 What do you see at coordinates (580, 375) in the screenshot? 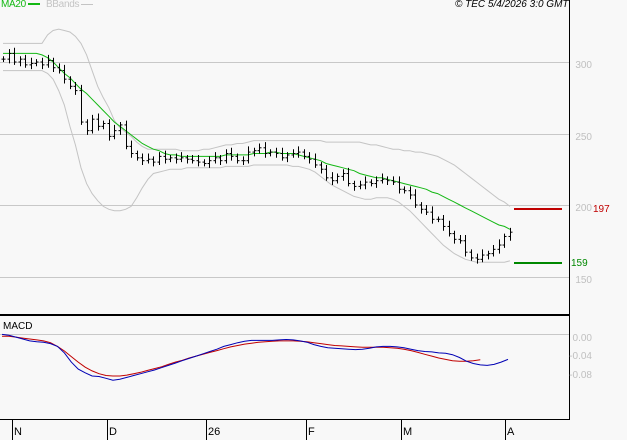
I see `macd-axis-label-neg008: -0.08` at bounding box center [580, 375].